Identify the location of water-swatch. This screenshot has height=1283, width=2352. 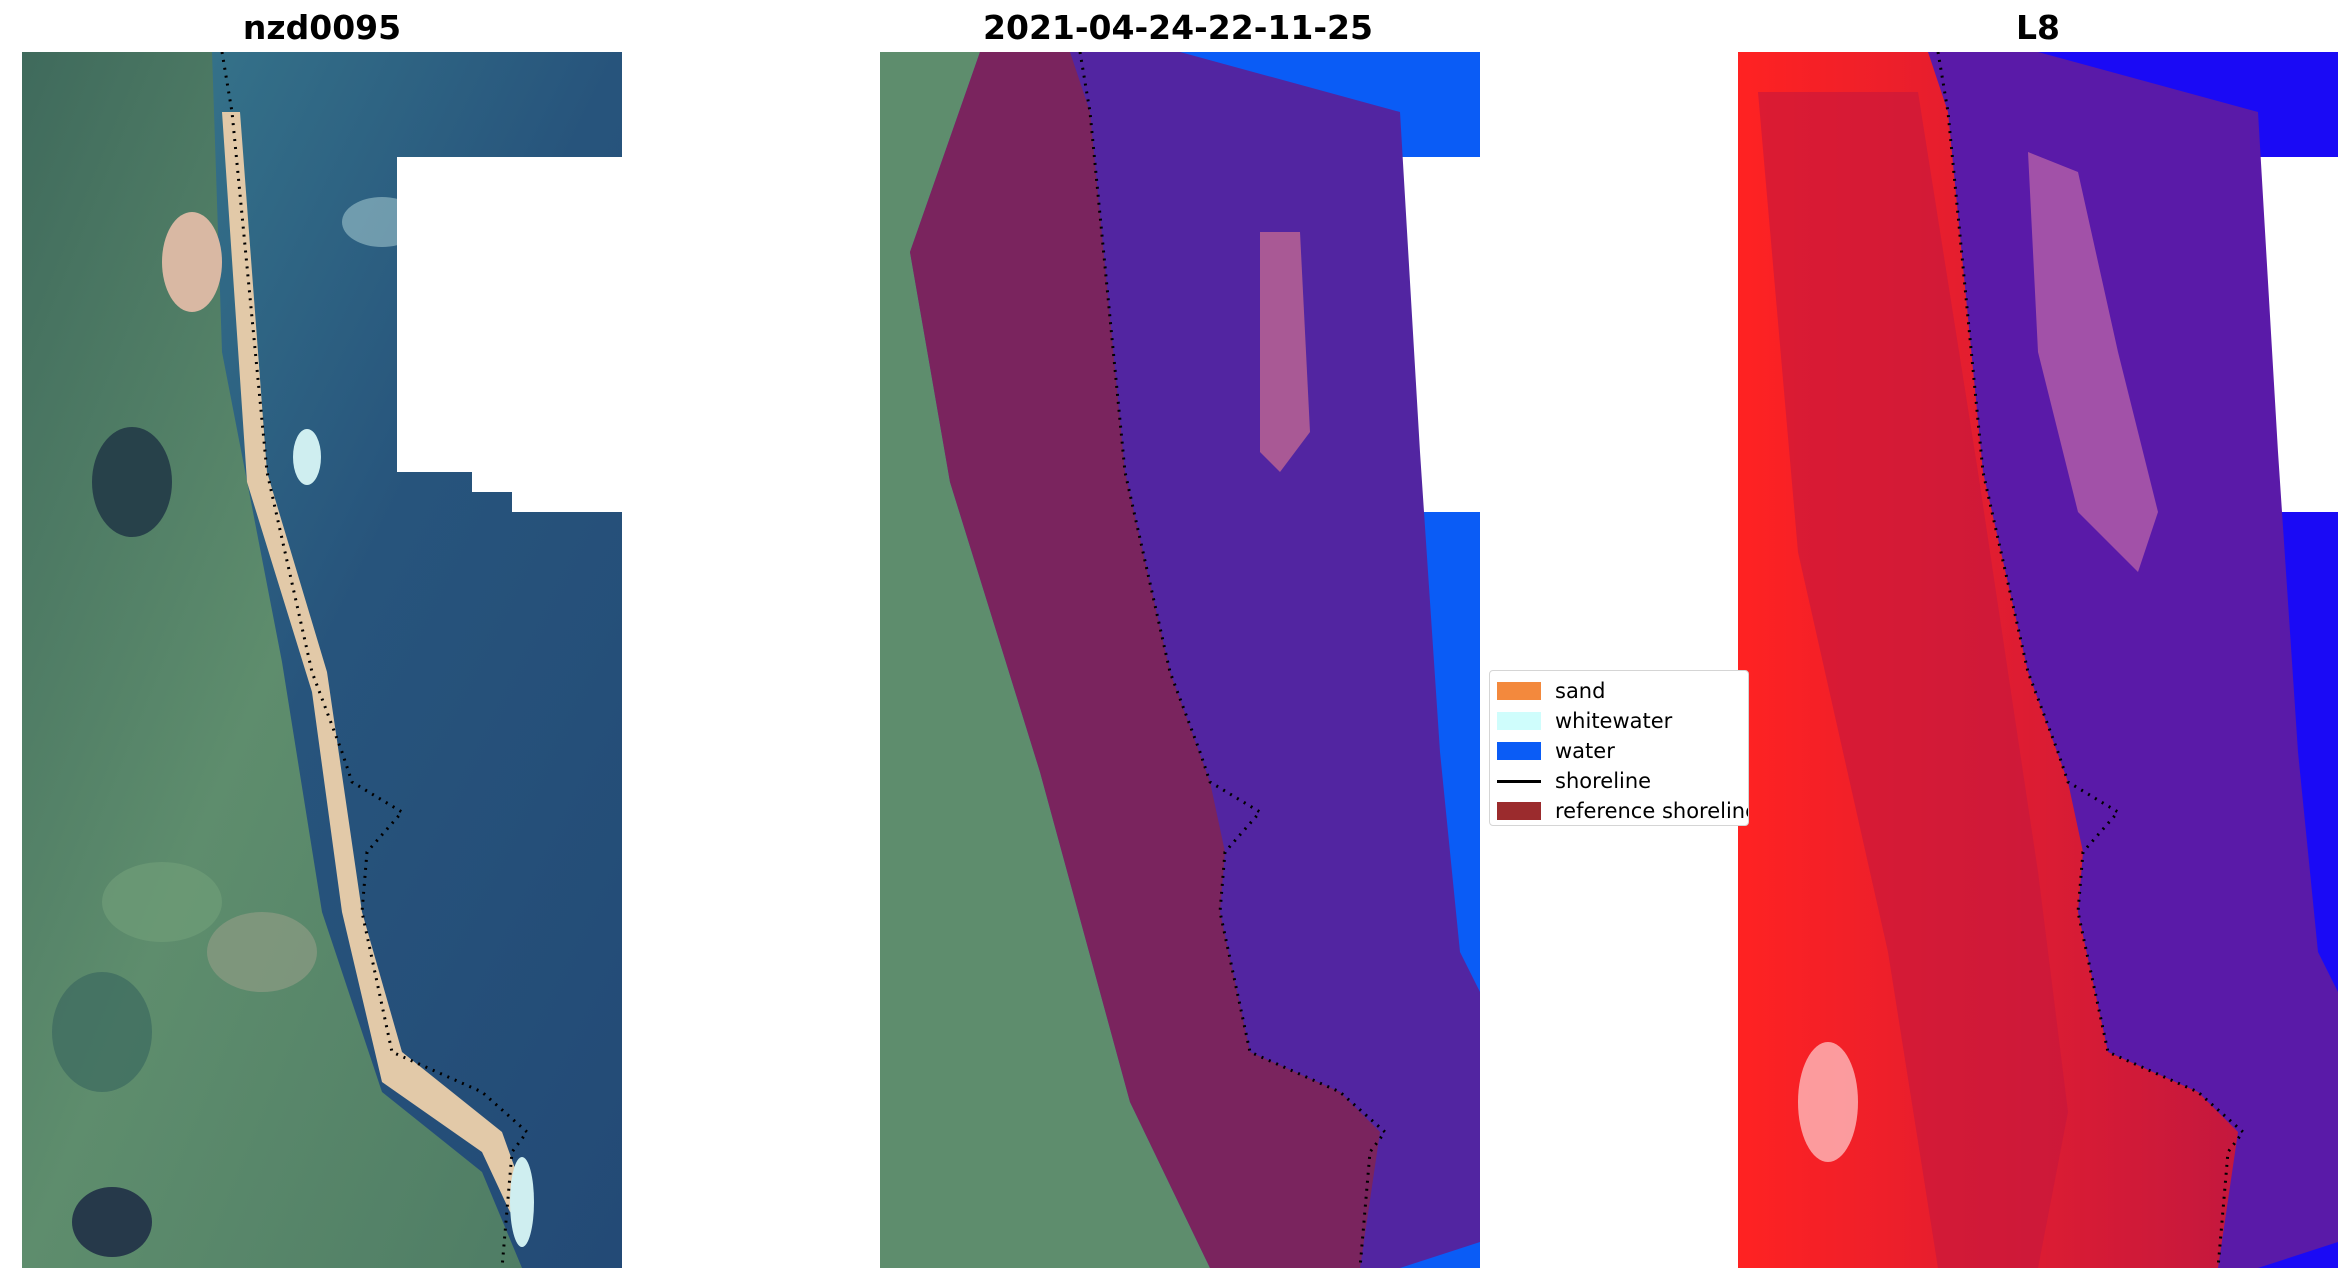
(1519, 751).